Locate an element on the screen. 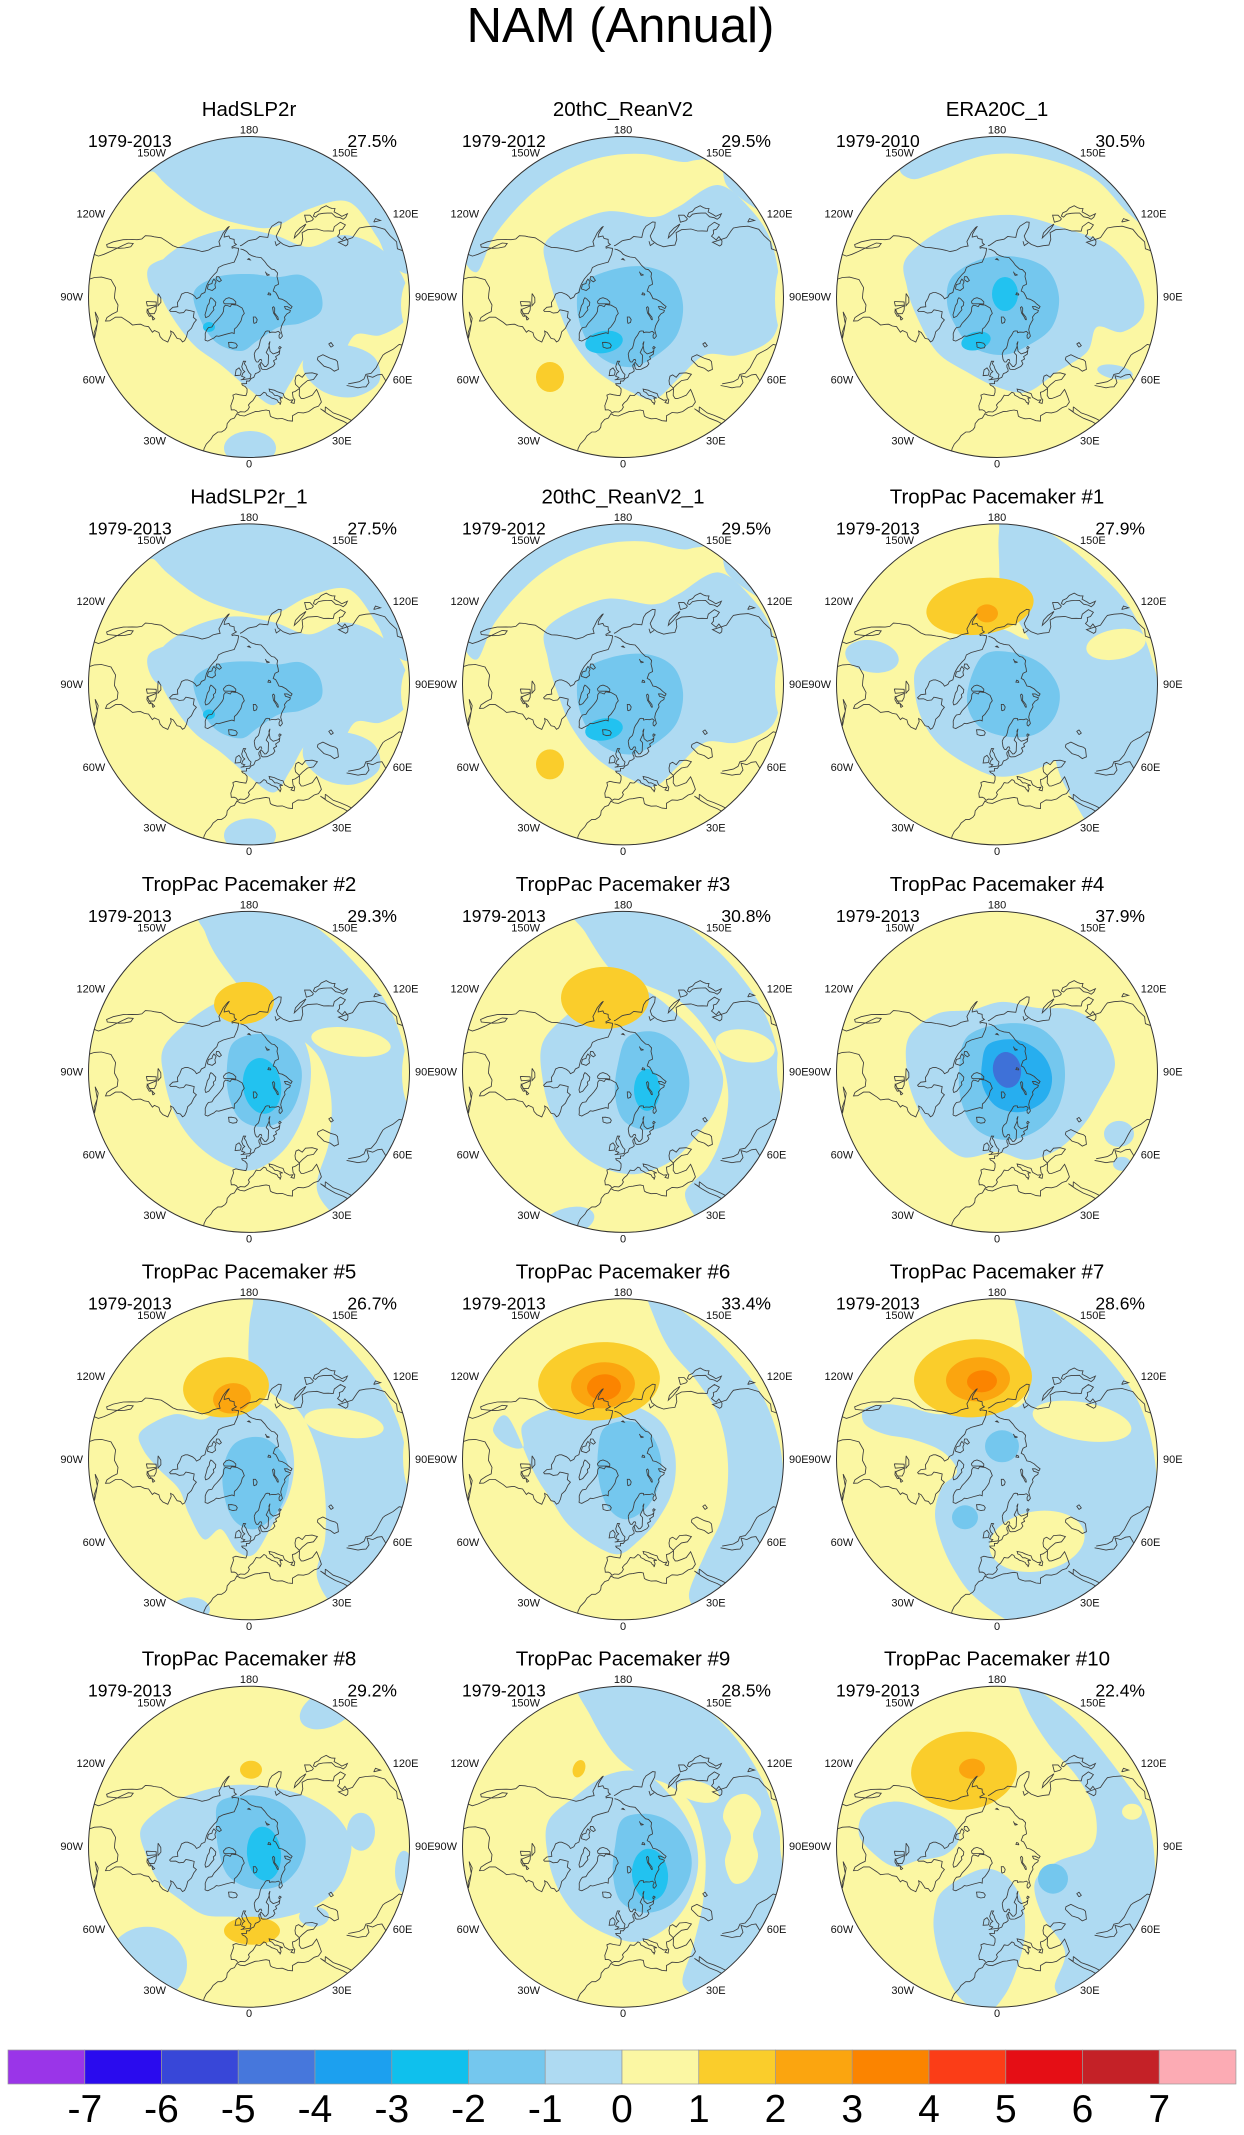 This screenshot has width=1244, height=2135. svg-text: TropPac Pacemaker #5 is located at coordinates (249, 1271).